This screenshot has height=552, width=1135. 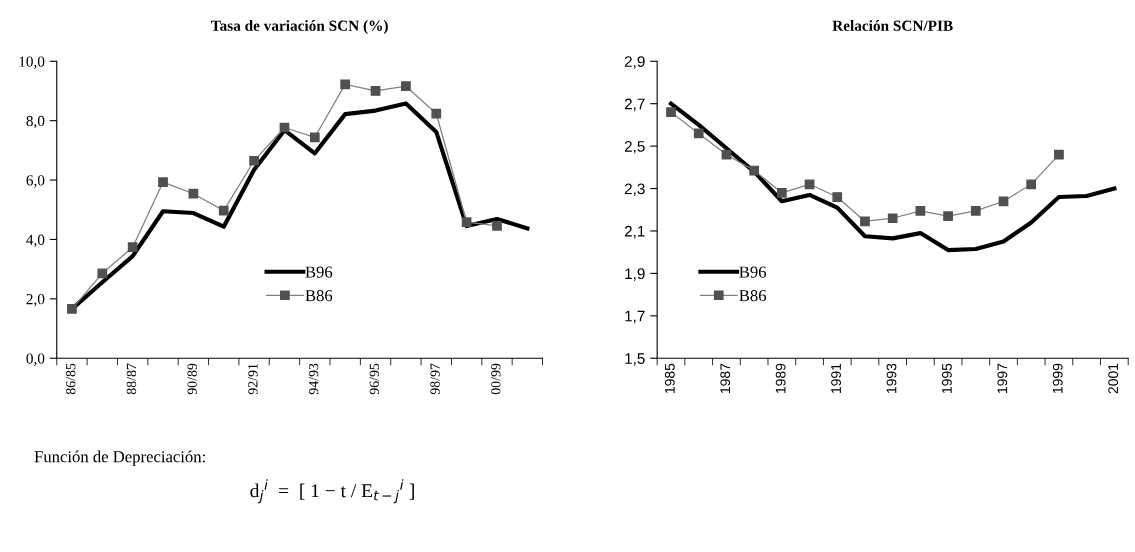 What do you see at coordinates (634, 190) in the screenshot?
I see `y-tick-label: 2,3` at bounding box center [634, 190].